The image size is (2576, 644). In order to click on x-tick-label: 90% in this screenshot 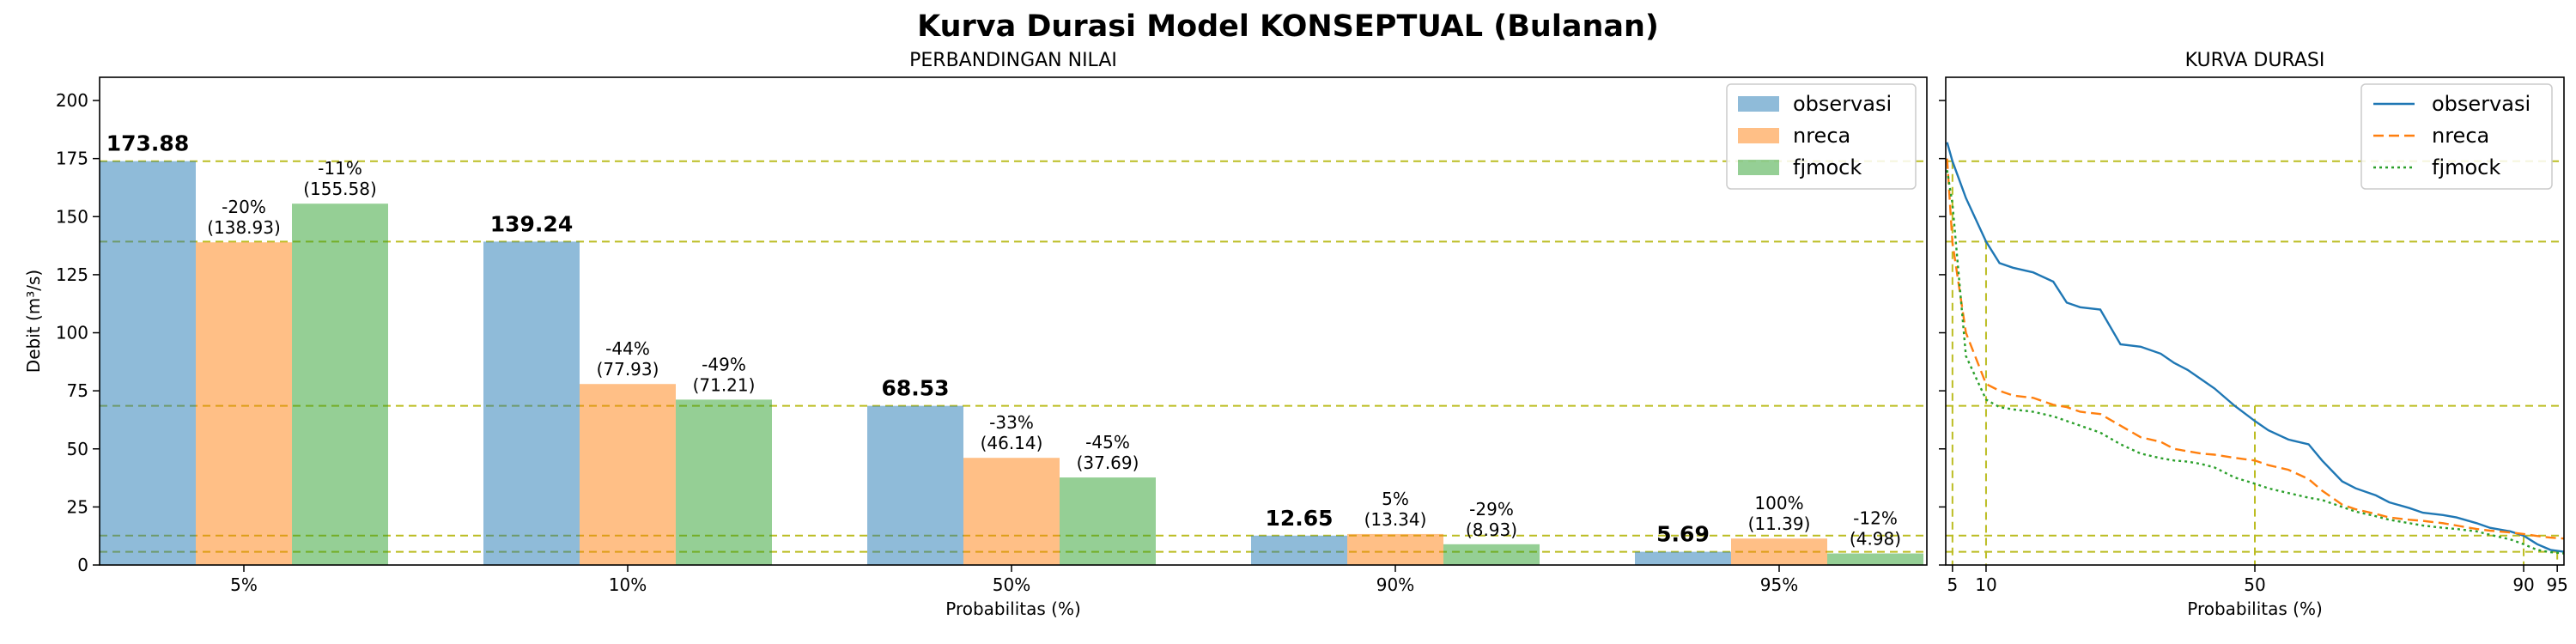, I will do `click(1395, 585)`.